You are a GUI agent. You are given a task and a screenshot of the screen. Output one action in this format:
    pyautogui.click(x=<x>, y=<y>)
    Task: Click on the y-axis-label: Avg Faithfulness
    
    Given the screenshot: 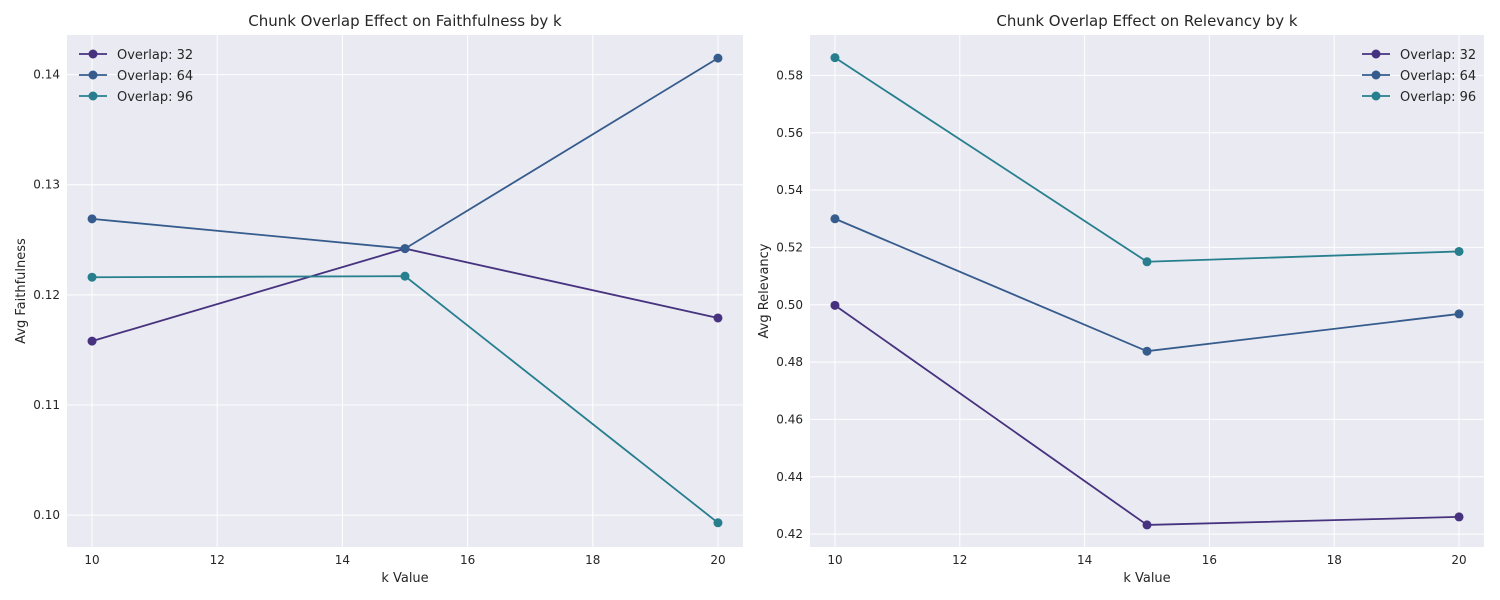 What is the action you would take?
    pyautogui.click(x=21, y=291)
    